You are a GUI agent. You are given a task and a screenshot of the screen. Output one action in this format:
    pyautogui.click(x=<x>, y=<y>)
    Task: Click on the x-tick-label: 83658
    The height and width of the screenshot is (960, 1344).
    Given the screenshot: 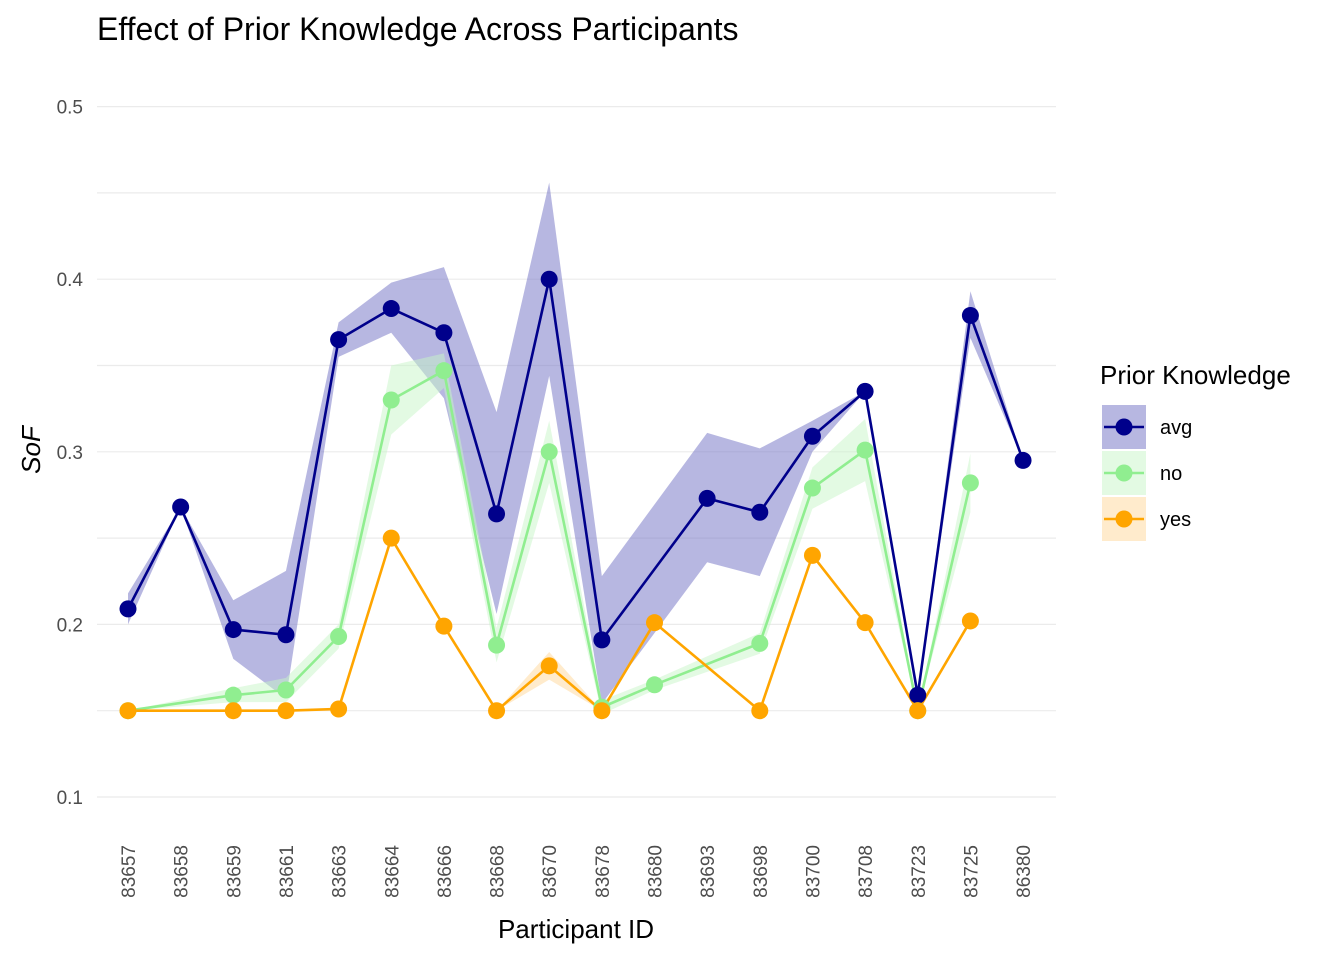 What is the action you would take?
    pyautogui.click(x=182, y=871)
    